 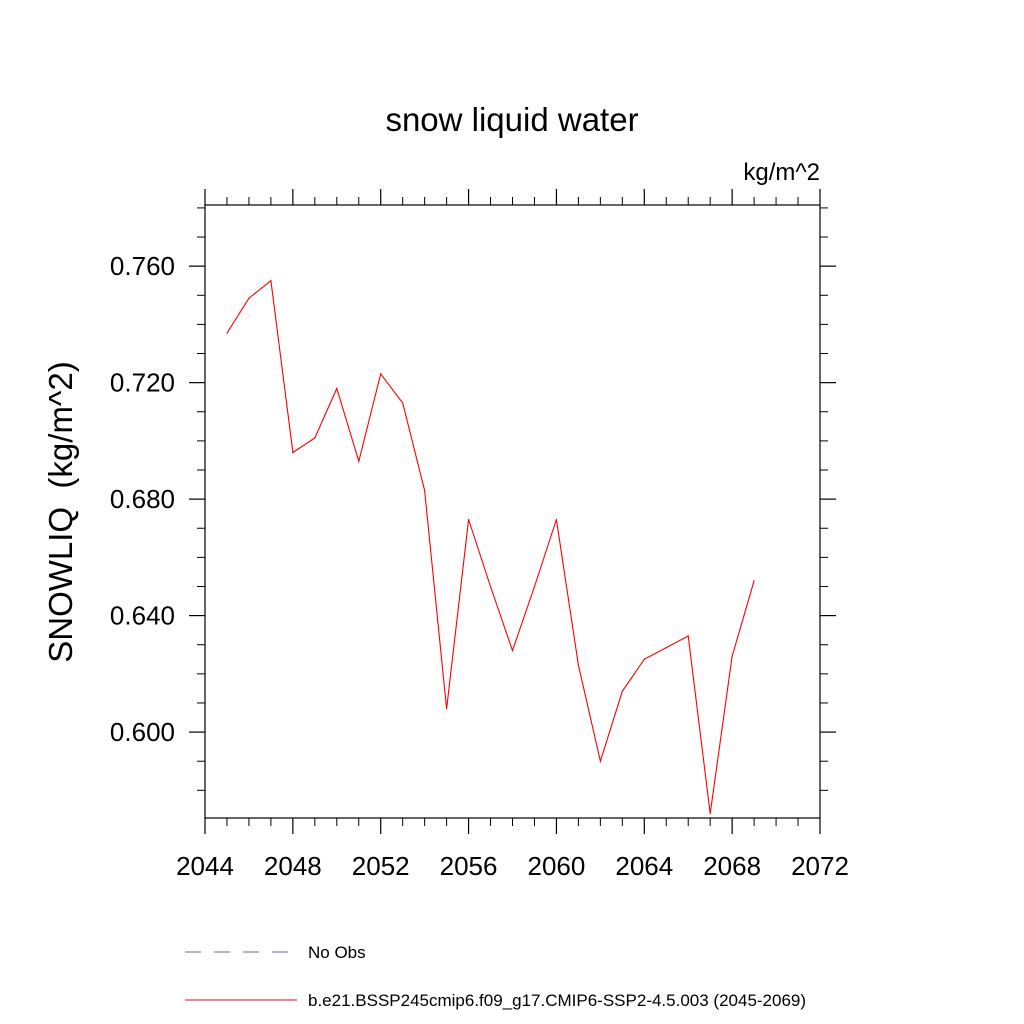 I want to click on y-tick-labels: 0.600 0.640 0.680 0.720 0.760, so click(x=142, y=499).